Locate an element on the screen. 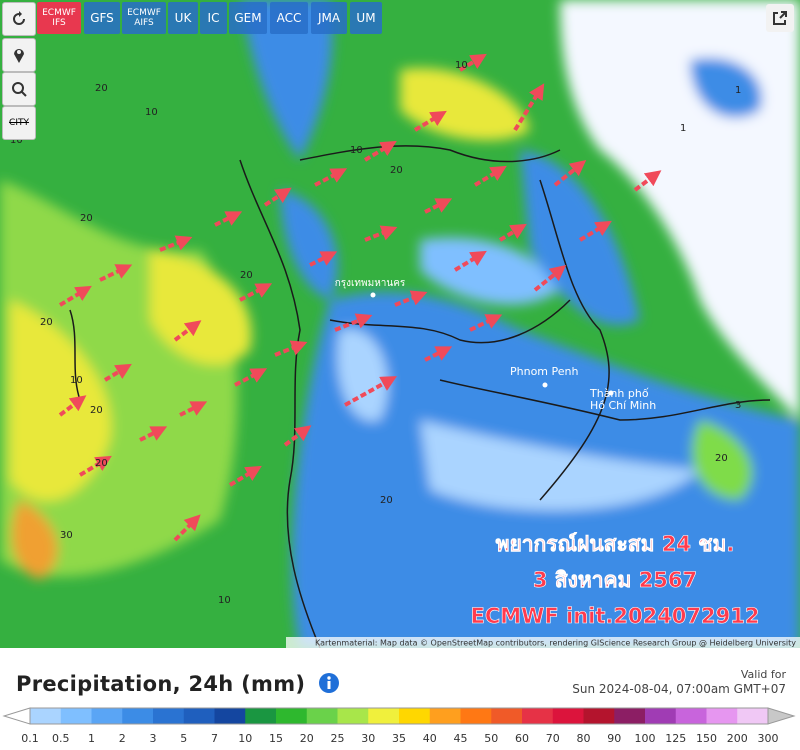 This screenshot has width=800, height=750. model-button: GFS is located at coordinates (102, 18).